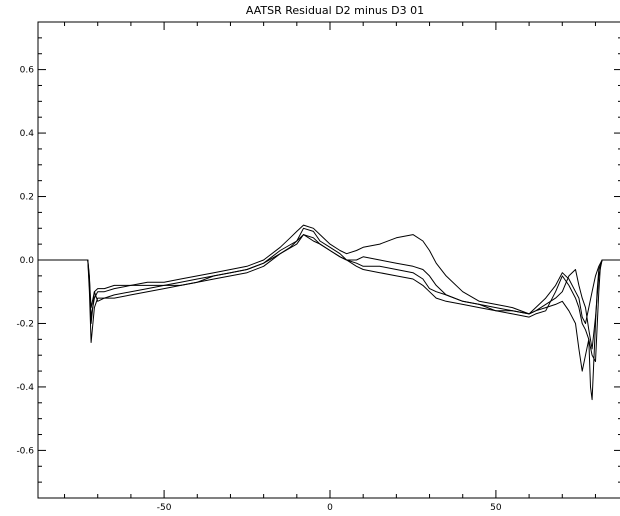 The height and width of the screenshot is (516, 620). I want to click on y-tick-label: 0.2, so click(27, 198).